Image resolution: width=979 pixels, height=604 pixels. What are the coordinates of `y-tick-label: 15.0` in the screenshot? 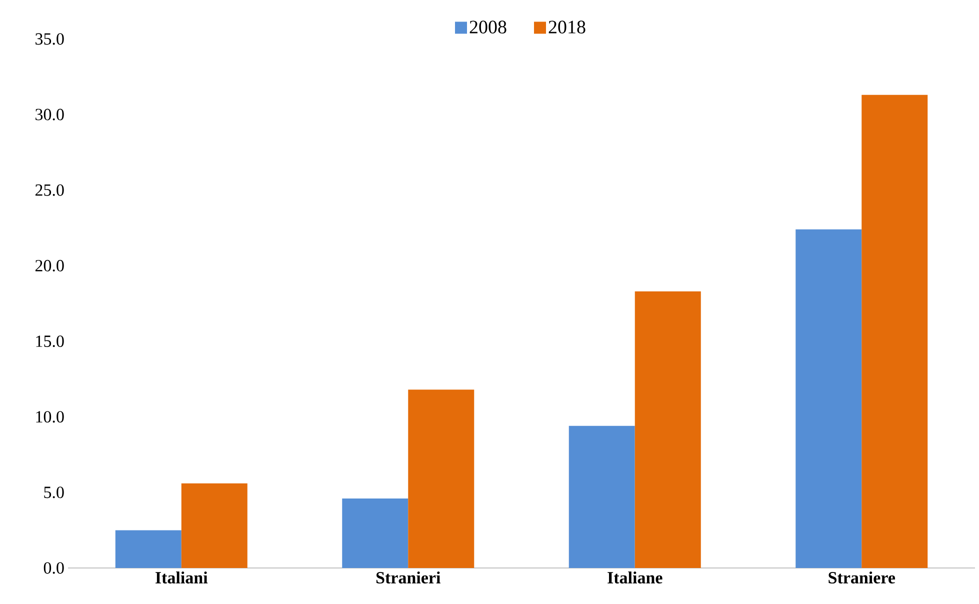 It's located at (50, 342).